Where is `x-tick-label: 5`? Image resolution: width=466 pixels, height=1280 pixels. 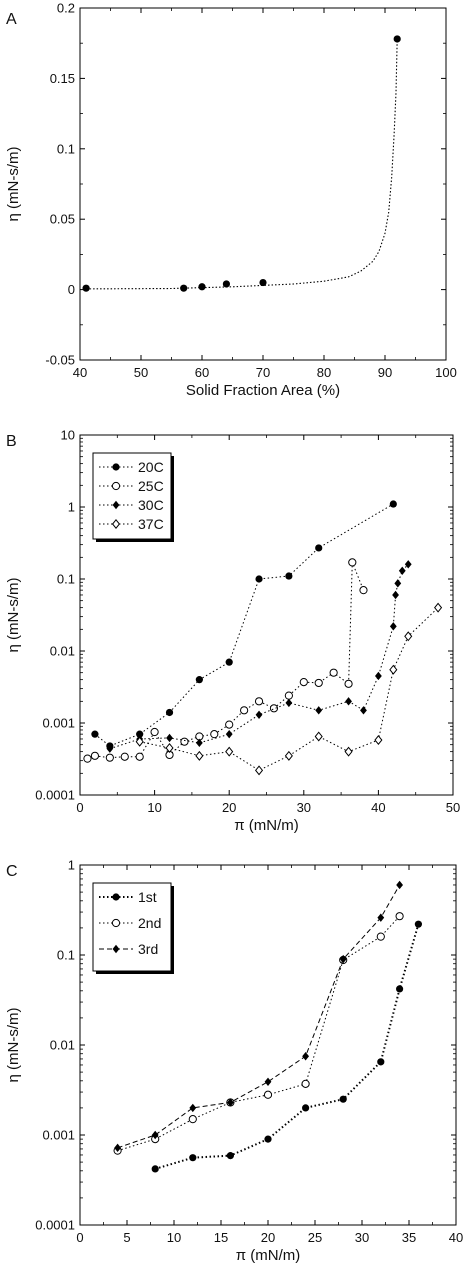 x-tick-label: 5 is located at coordinates (126, 1237).